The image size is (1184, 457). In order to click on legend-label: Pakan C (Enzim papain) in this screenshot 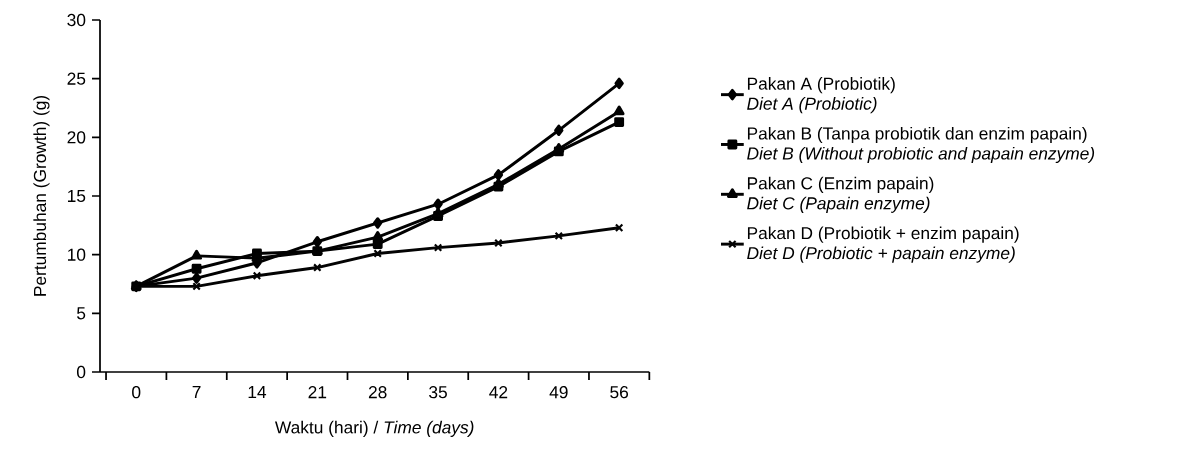, I will do `click(840, 184)`.